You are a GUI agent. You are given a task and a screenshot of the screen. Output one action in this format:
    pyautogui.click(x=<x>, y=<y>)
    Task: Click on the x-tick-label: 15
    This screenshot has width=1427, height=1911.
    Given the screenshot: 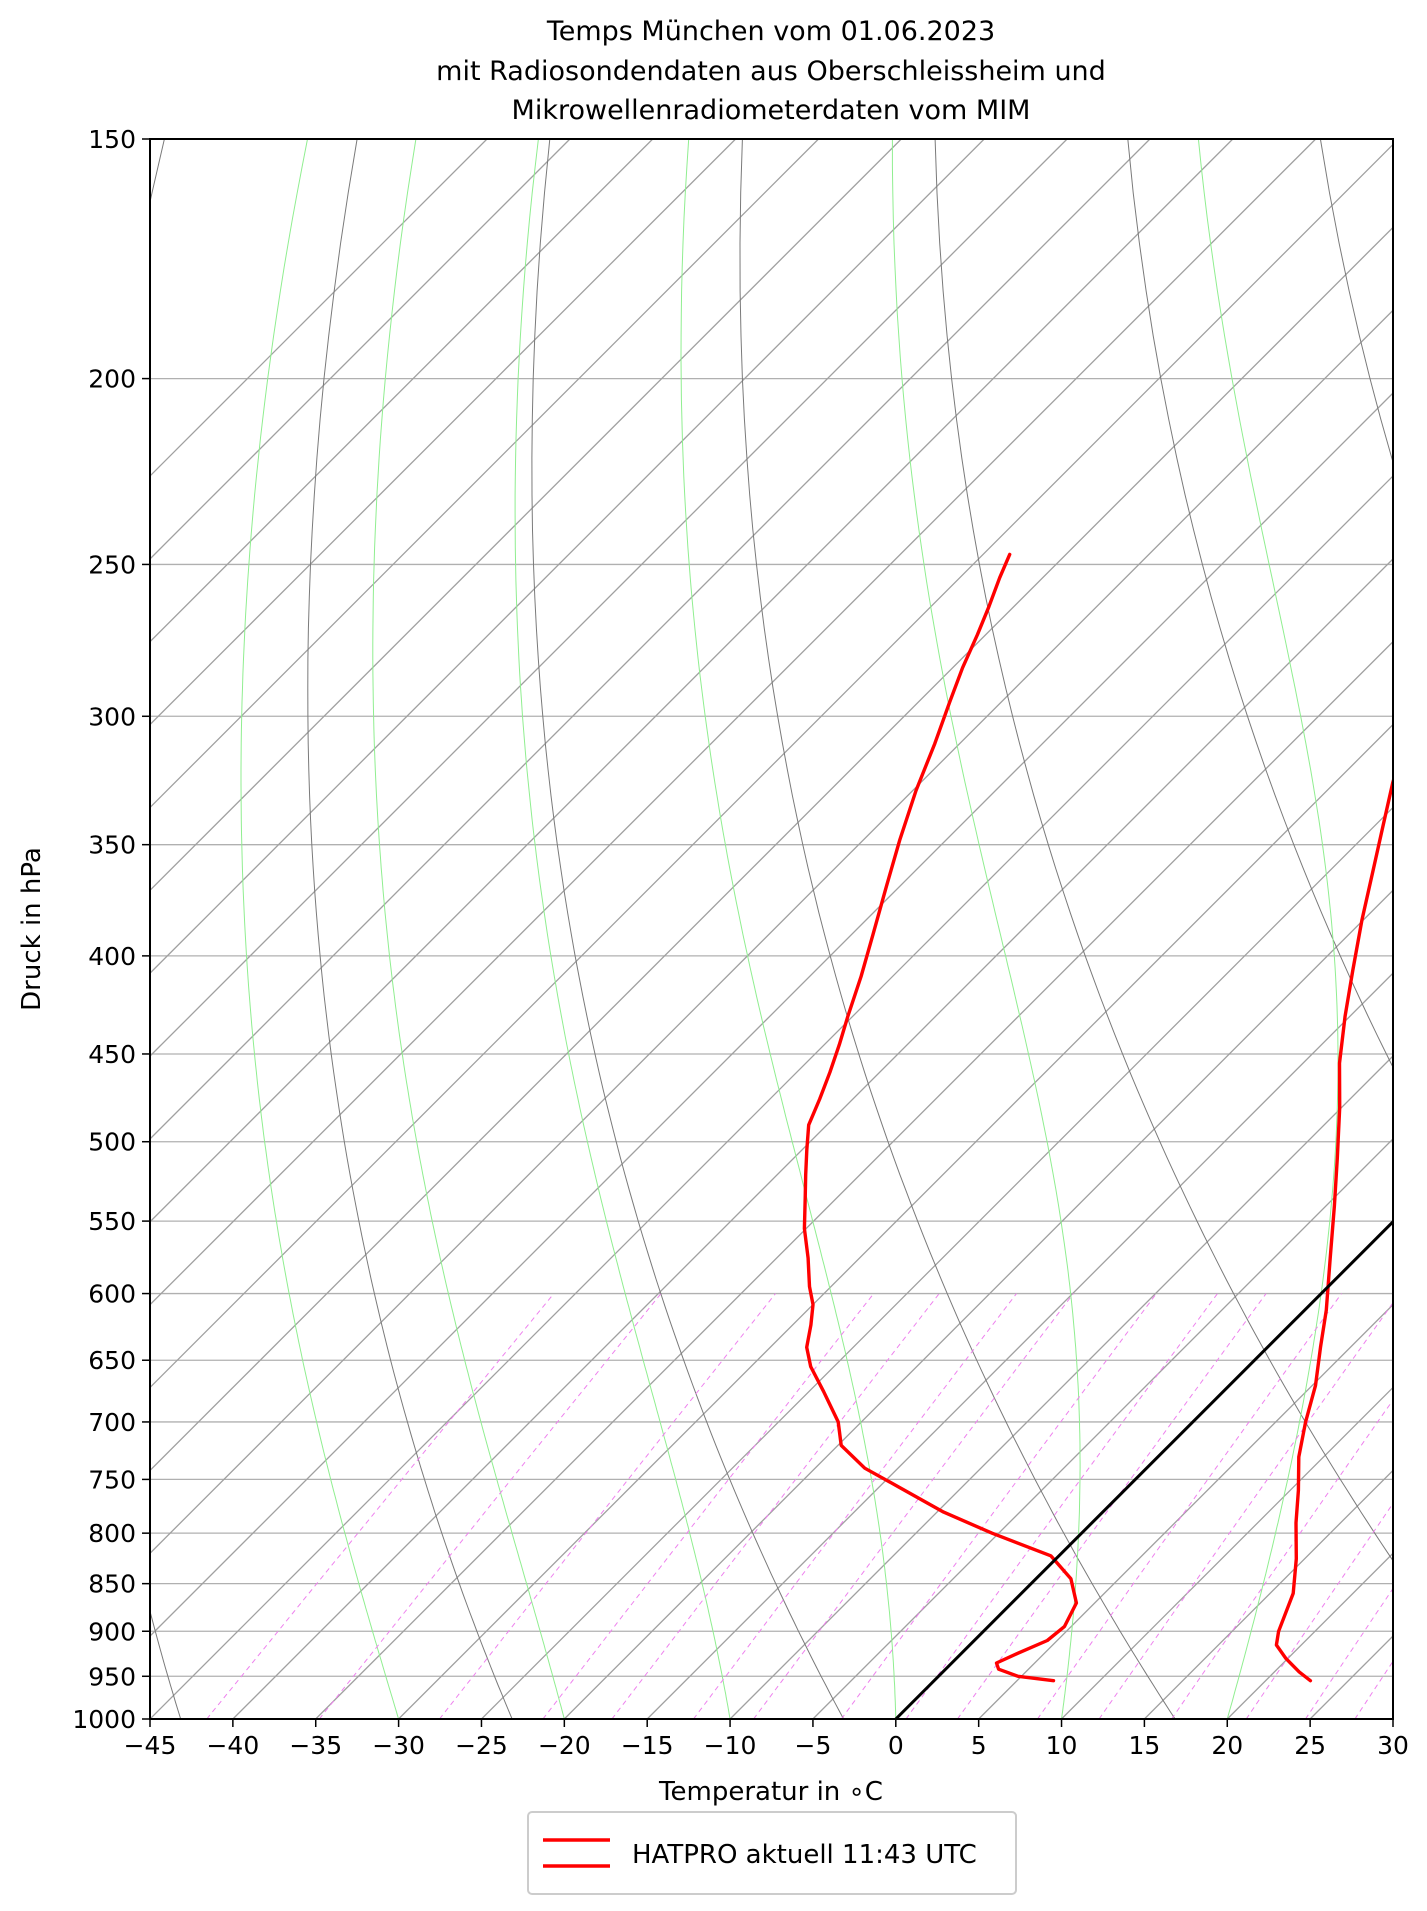 What is the action you would take?
    pyautogui.click(x=1144, y=1745)
    